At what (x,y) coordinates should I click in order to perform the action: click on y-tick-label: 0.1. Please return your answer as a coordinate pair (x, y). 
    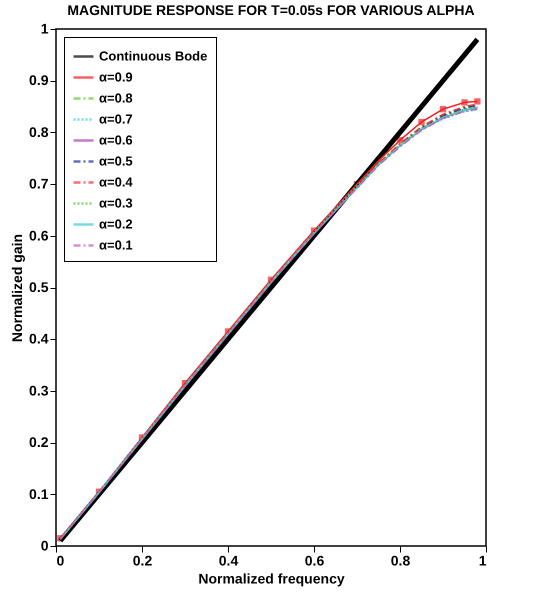
    Looking at the image, I should click on (39, 494).